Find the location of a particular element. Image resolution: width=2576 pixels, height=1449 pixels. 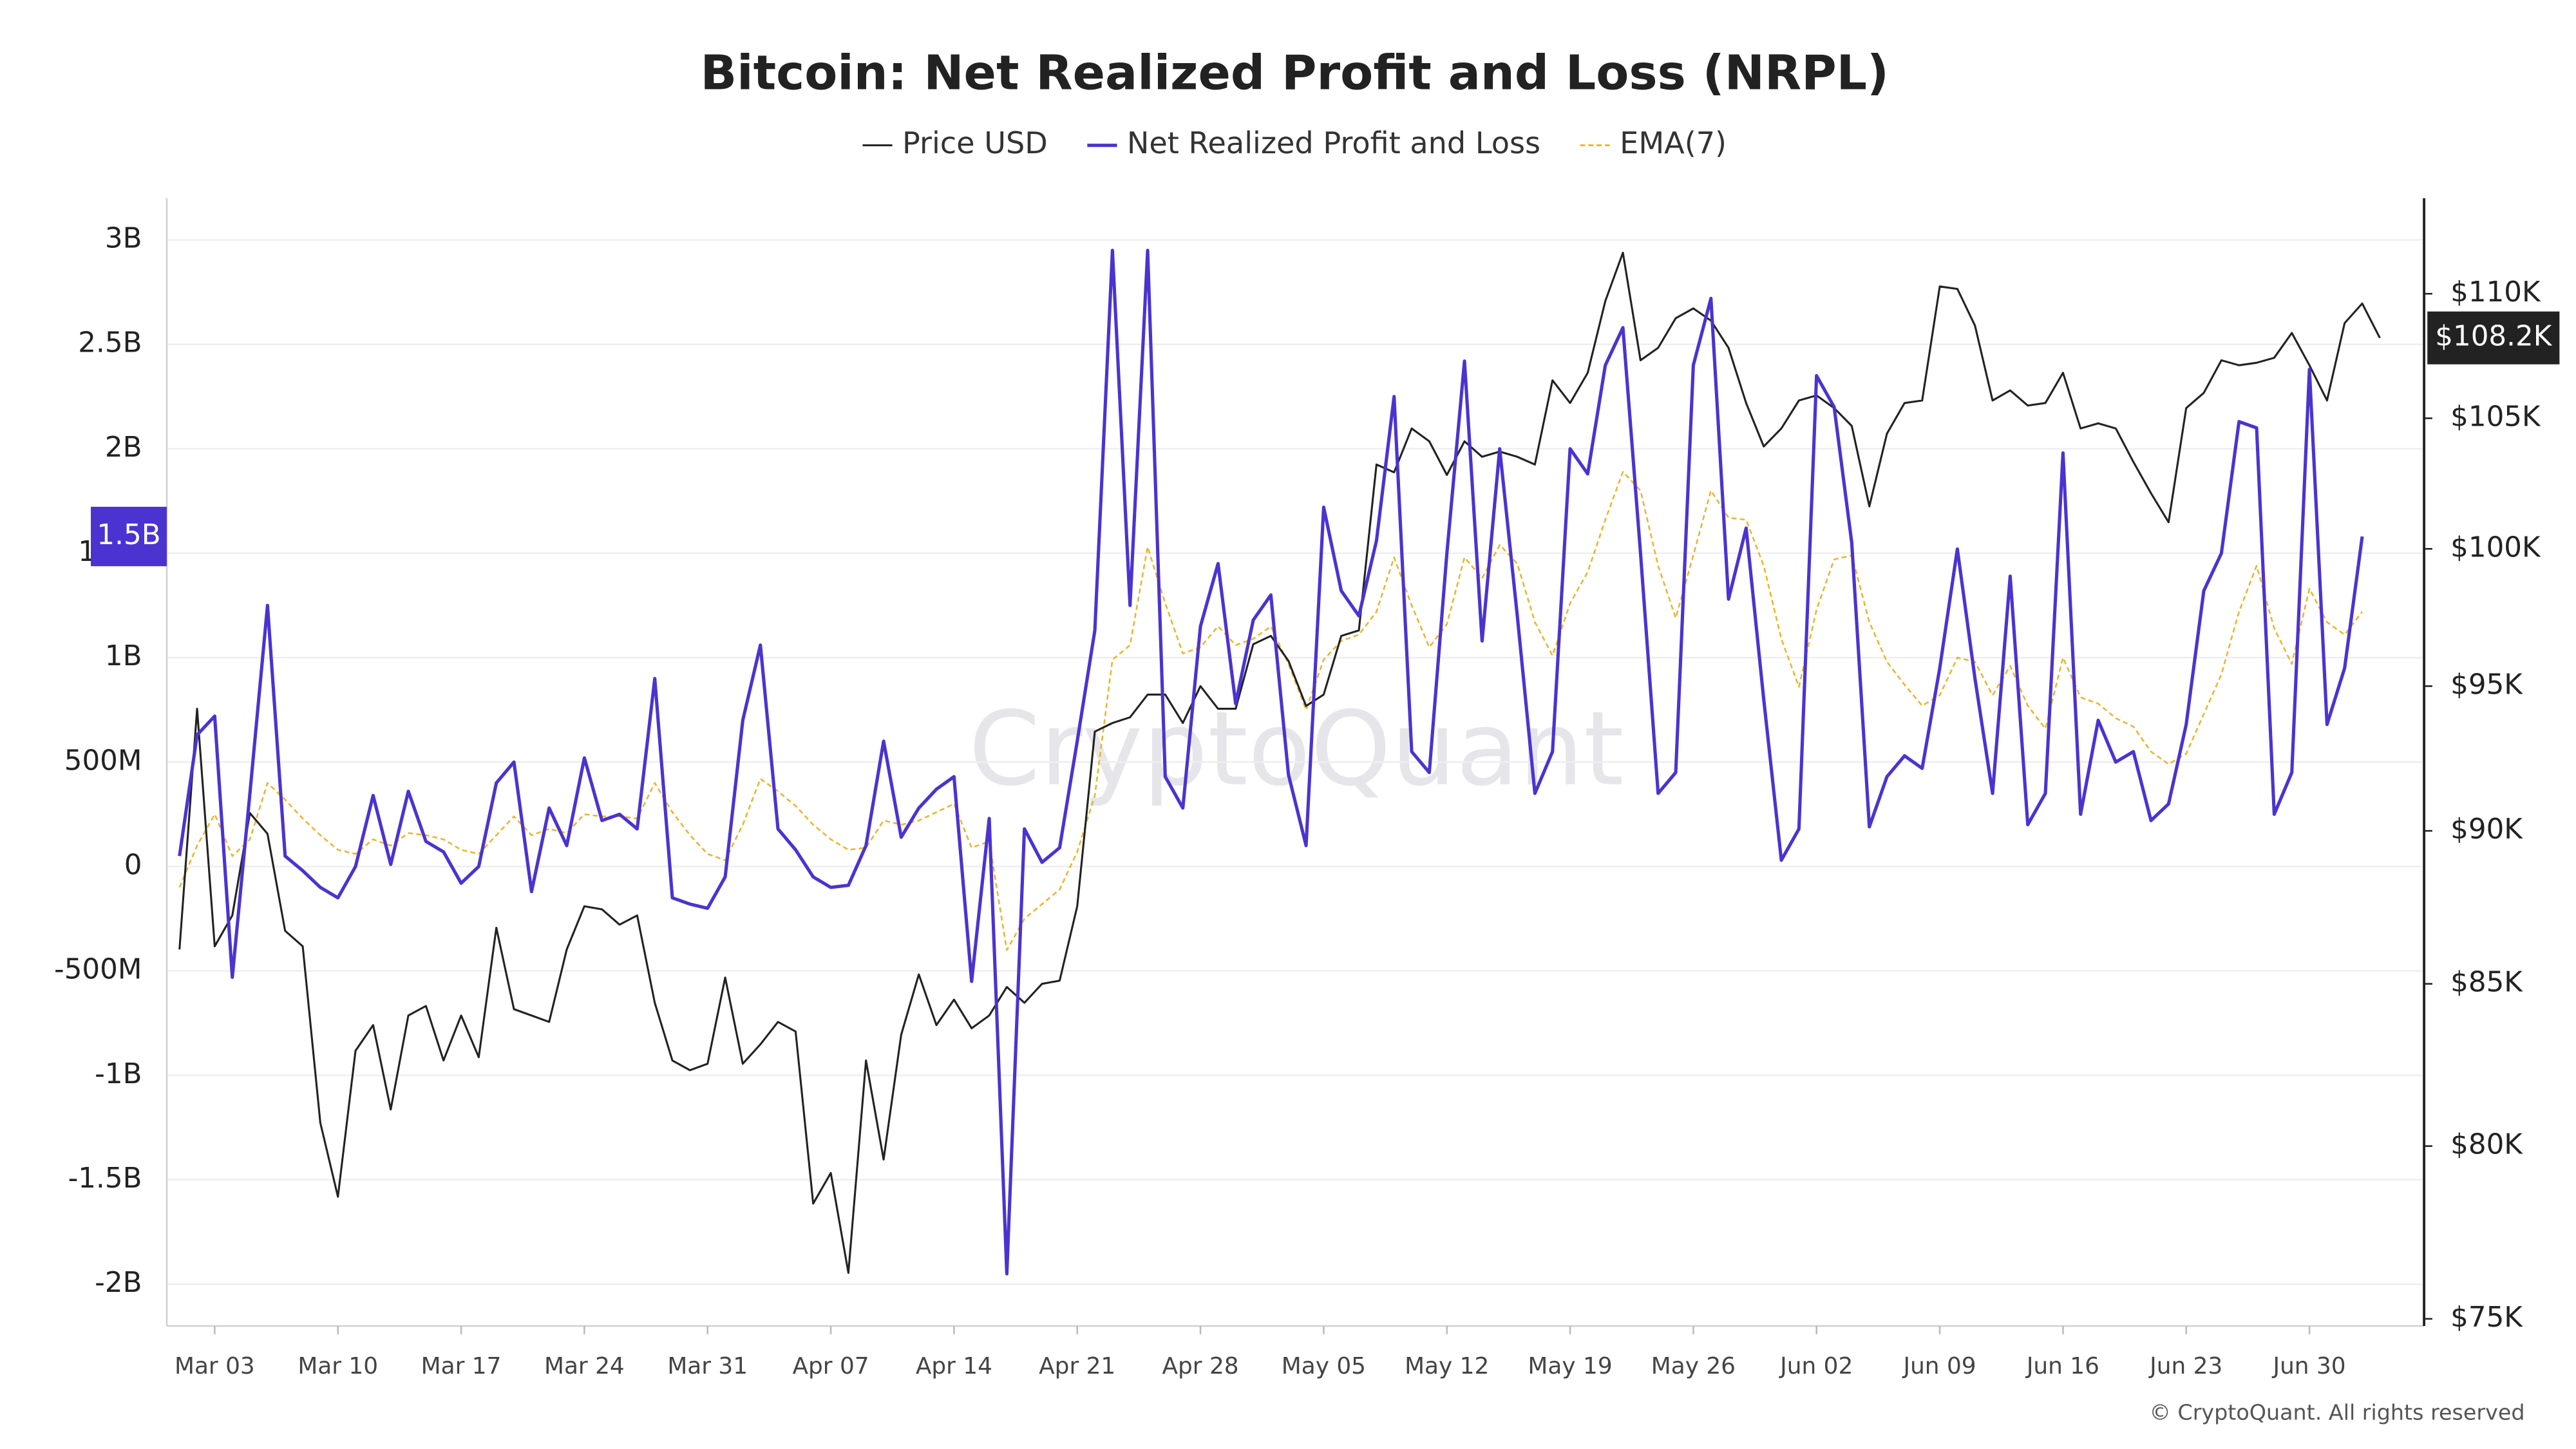

x-tick-label: May 19 is located at coordinates (1570, 1366).